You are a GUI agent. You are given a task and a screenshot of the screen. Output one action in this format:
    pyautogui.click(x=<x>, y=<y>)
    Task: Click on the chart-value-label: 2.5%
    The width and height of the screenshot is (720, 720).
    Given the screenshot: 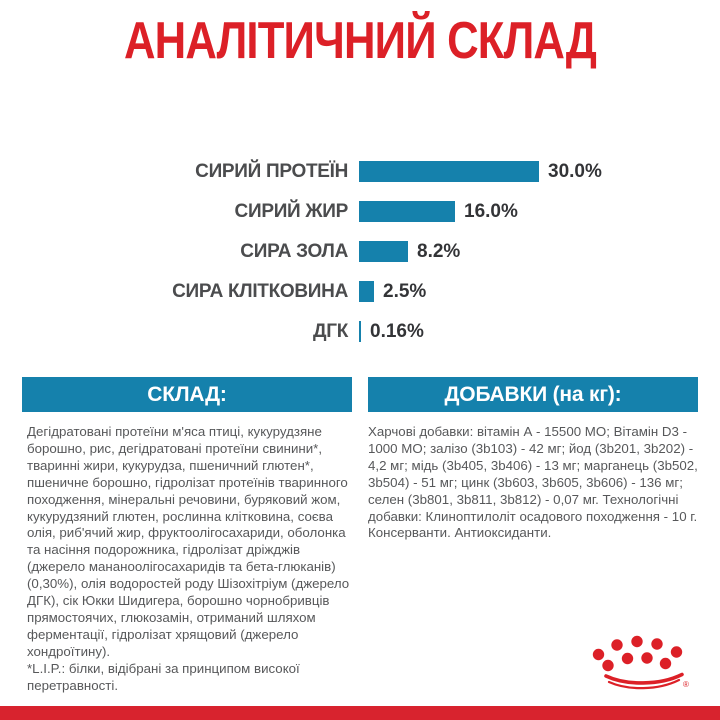 What is the action you would take?
    pyautogui.click(x=405, y=291)
    